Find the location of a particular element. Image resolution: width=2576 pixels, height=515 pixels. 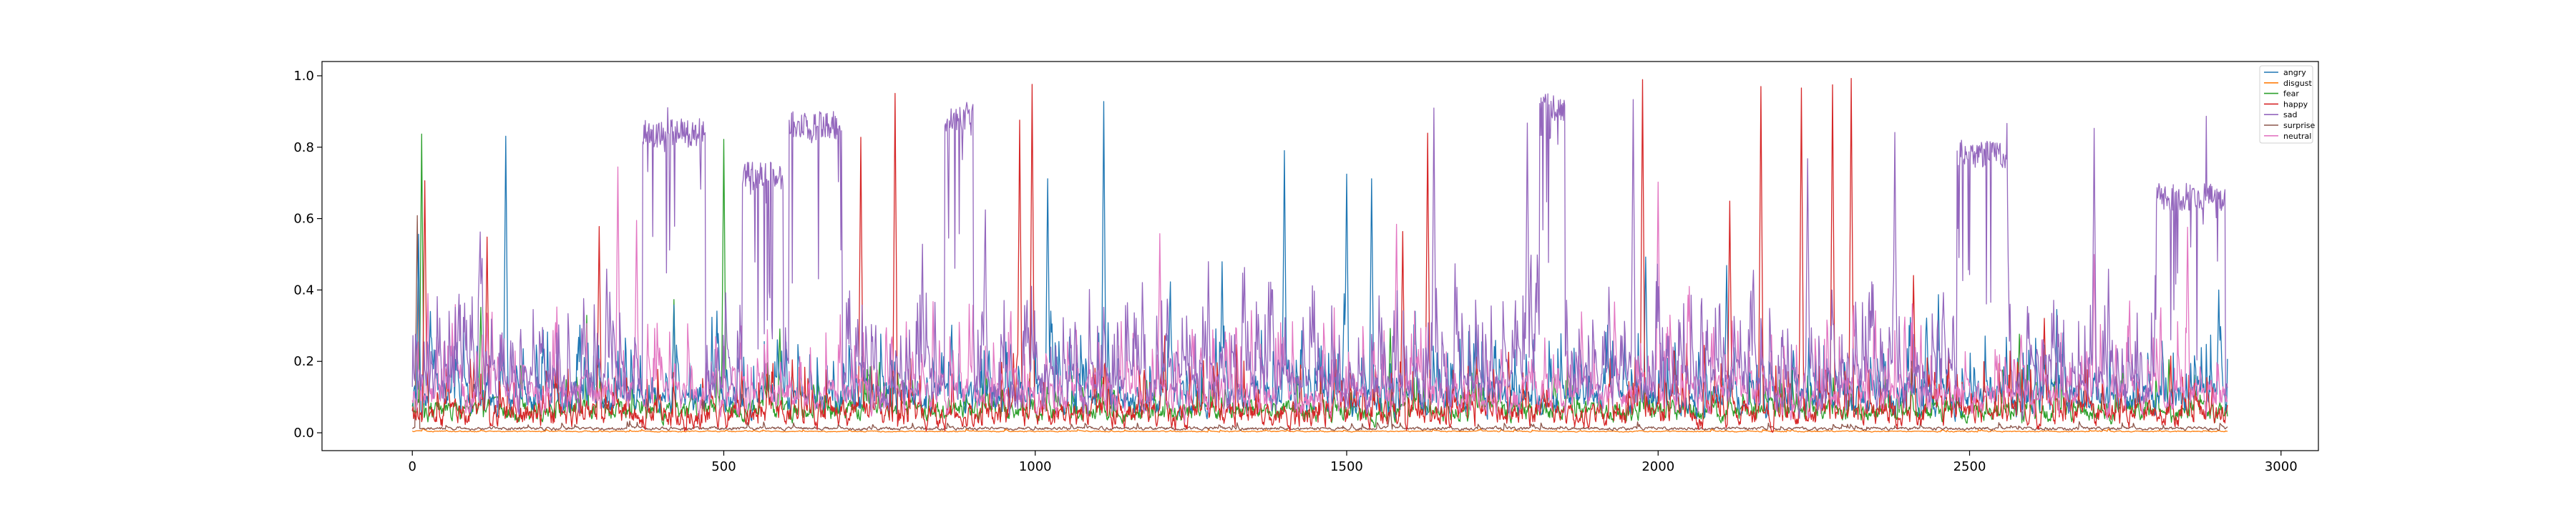

series-line-disgust is located at coordinates (1319, 430).